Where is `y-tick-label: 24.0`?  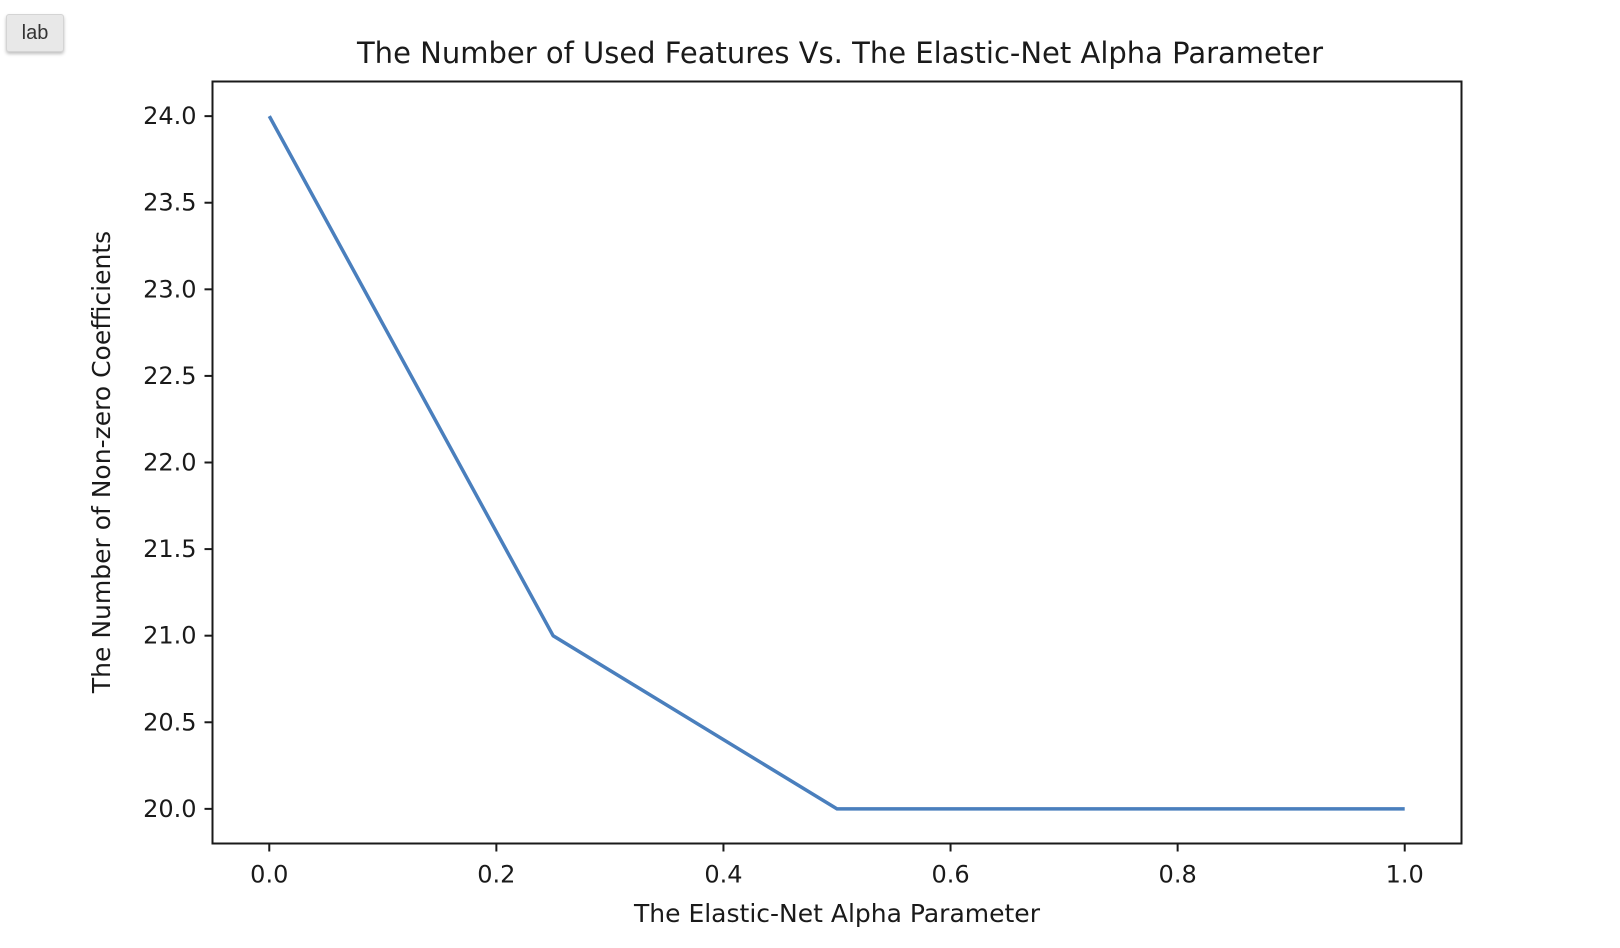 y-tick-label: 24.0 is located at coordinates (169, 116).